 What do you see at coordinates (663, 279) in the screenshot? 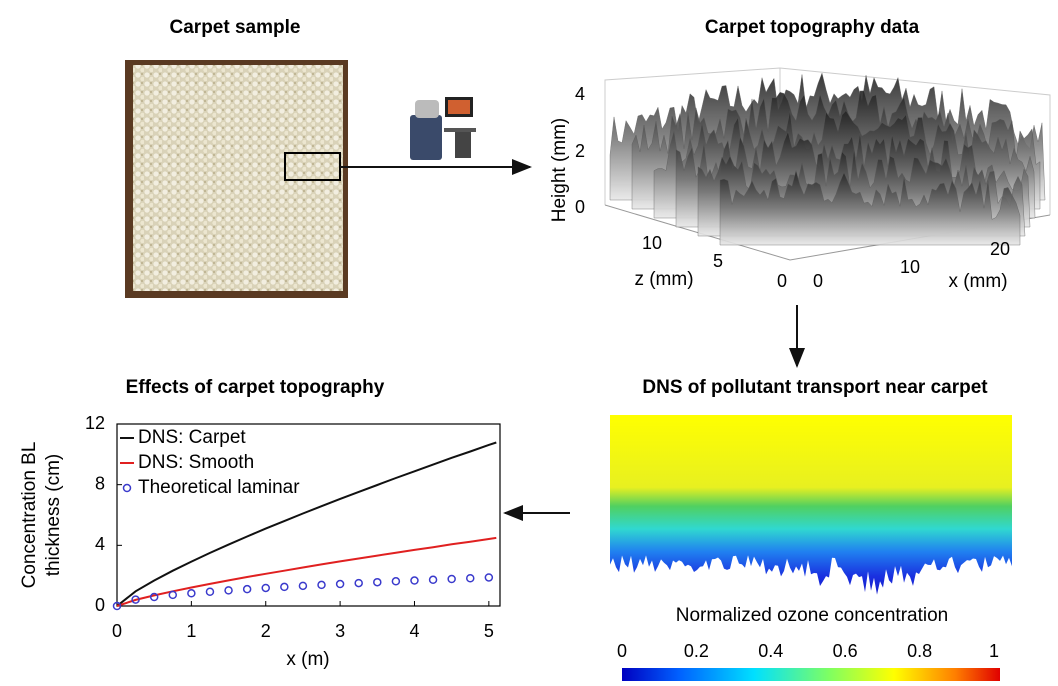
I see `axis-label: z (mm)` at bounding box center [663, 279].